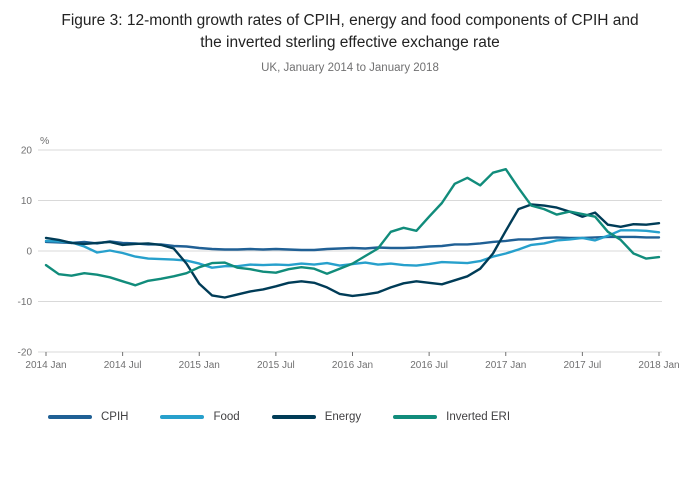  I want to click on x-tick-label: 2017 Jul, so click(582, 365).